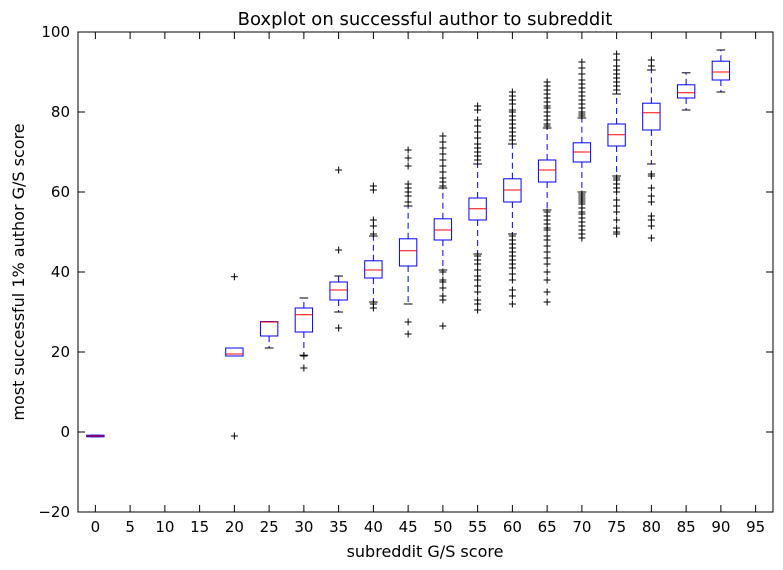 The image size is (783, 570). What do you see at coordinates (60, 192) in the screenshot?
I see `y-tick-label: 60` at bounding box center [60, 192].